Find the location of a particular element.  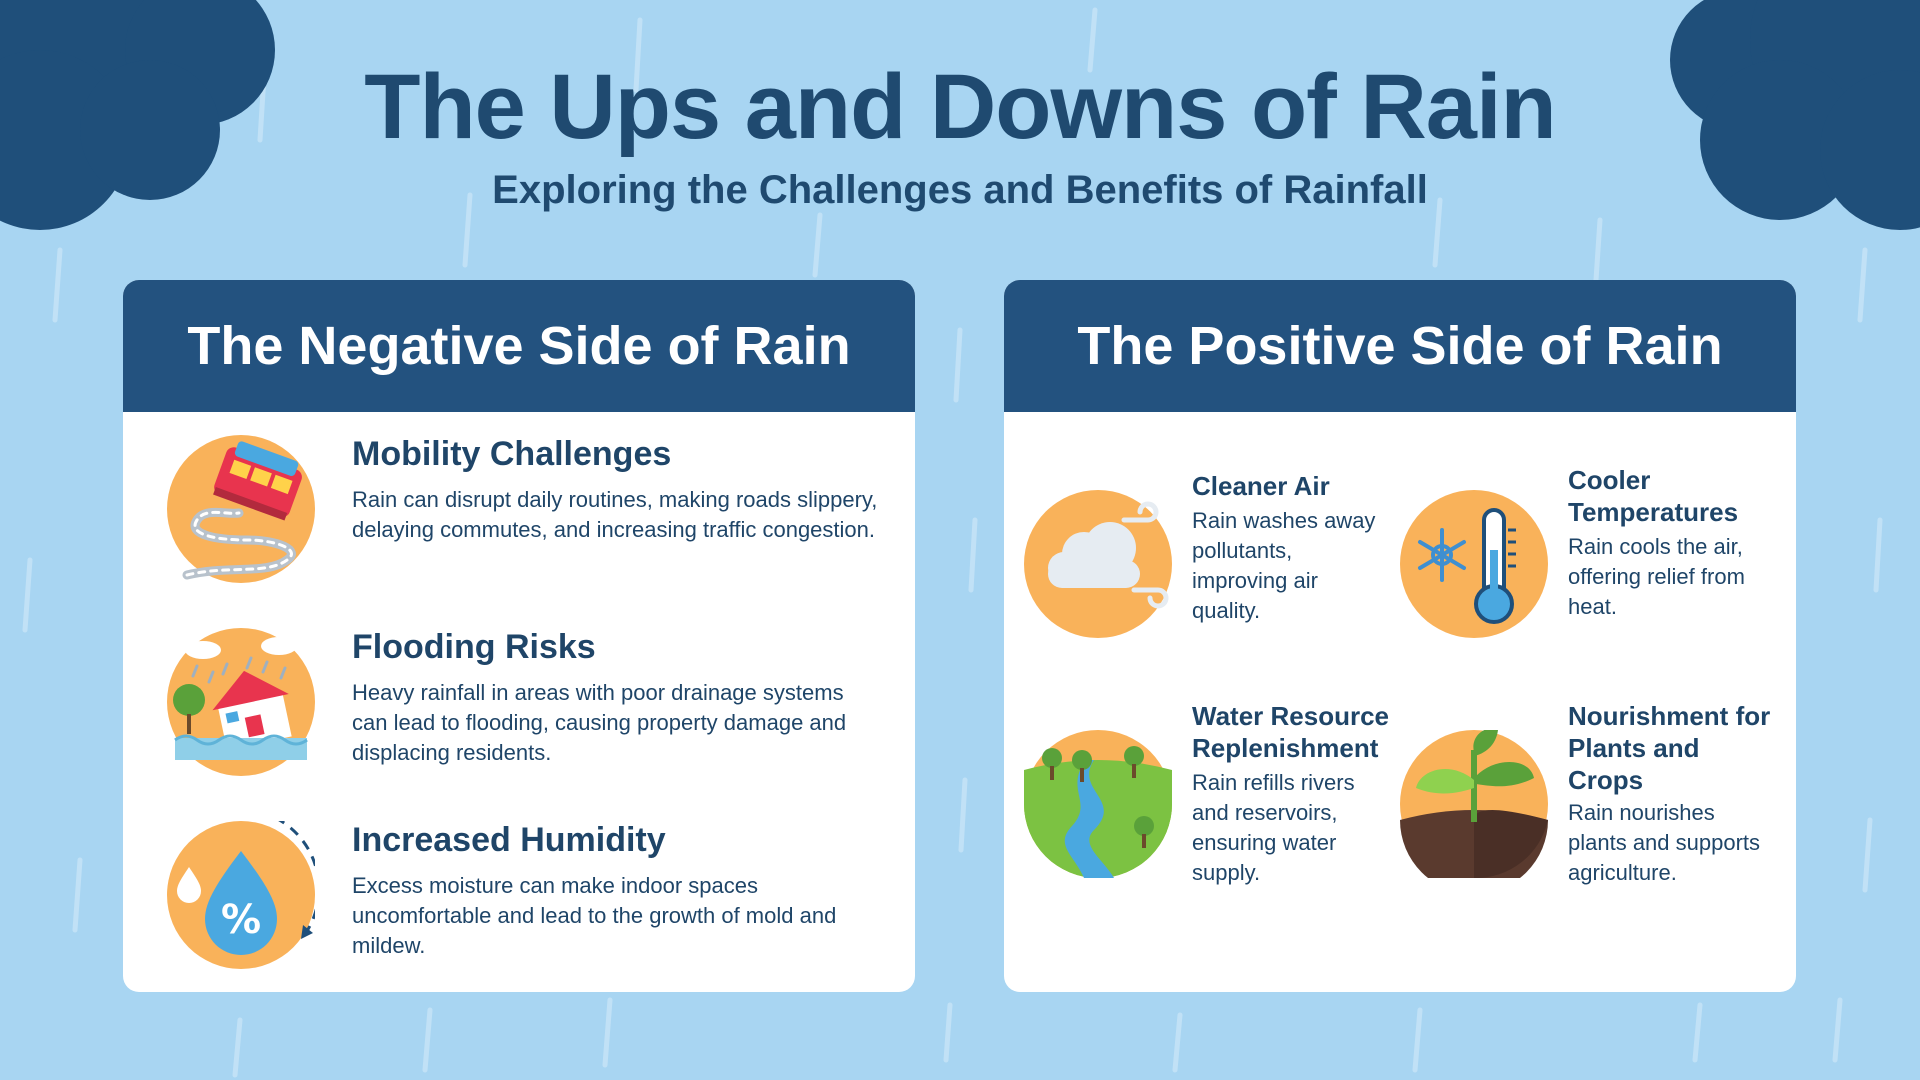

item-title: Increased Humidity is located at coordinates (509, 840).